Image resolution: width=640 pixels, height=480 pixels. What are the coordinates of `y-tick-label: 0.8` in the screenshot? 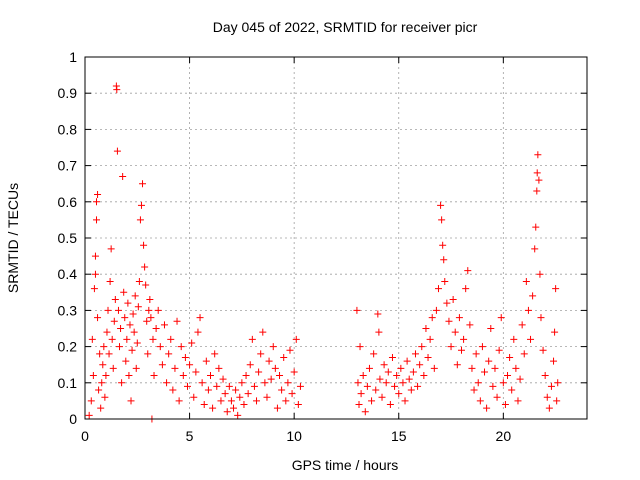 It's located at (68, 129).